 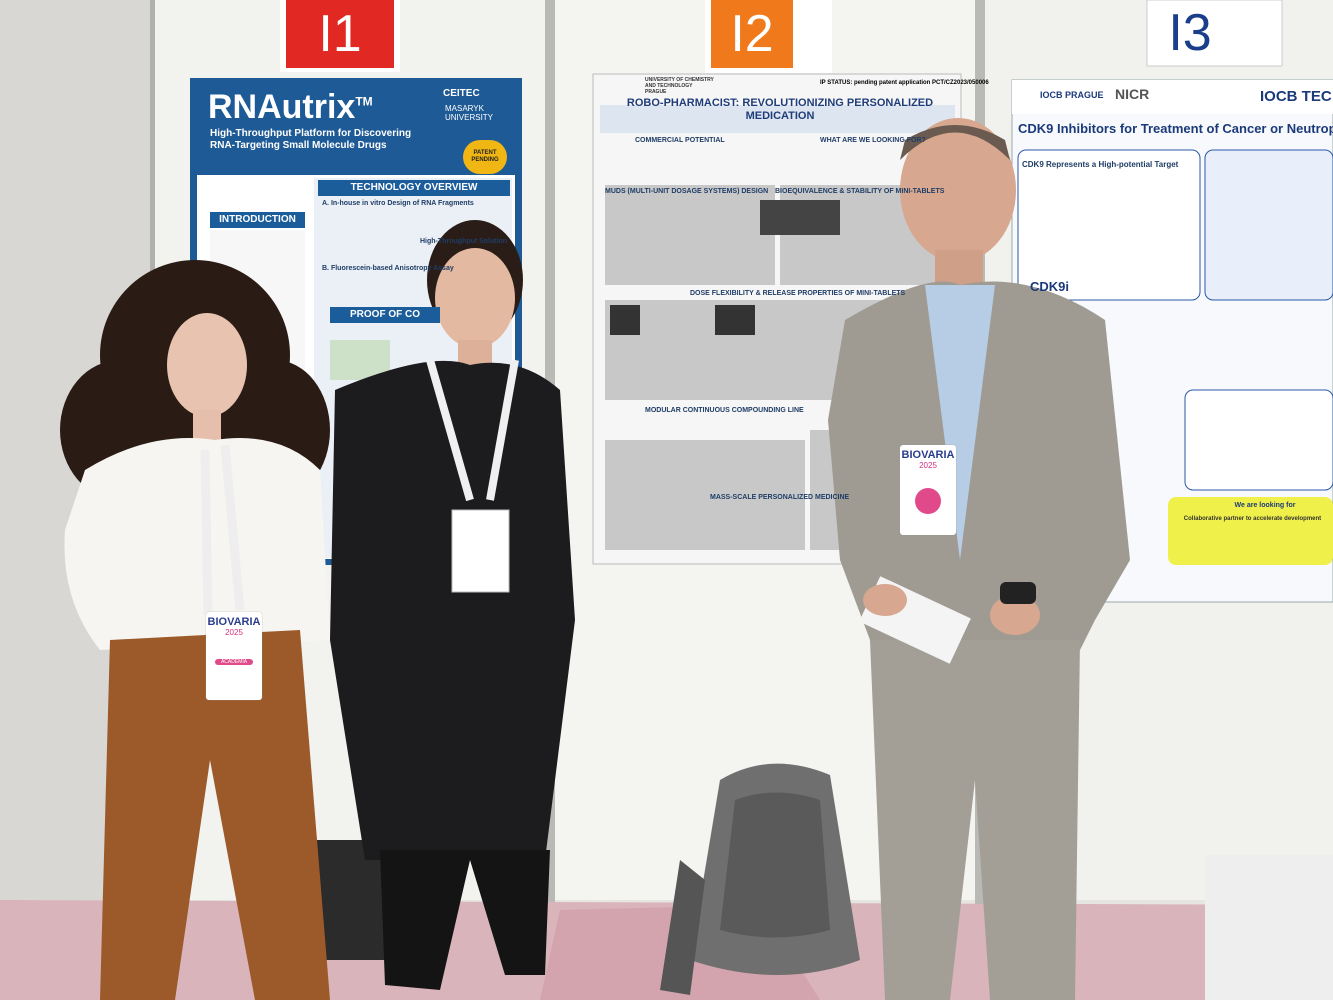 What do you see at coordinates (724, 410) in the screenshot?
I see `section-header: MODULAR CONTINUOUS COMPOUNDING LINE` at bounding box center [724, 410].